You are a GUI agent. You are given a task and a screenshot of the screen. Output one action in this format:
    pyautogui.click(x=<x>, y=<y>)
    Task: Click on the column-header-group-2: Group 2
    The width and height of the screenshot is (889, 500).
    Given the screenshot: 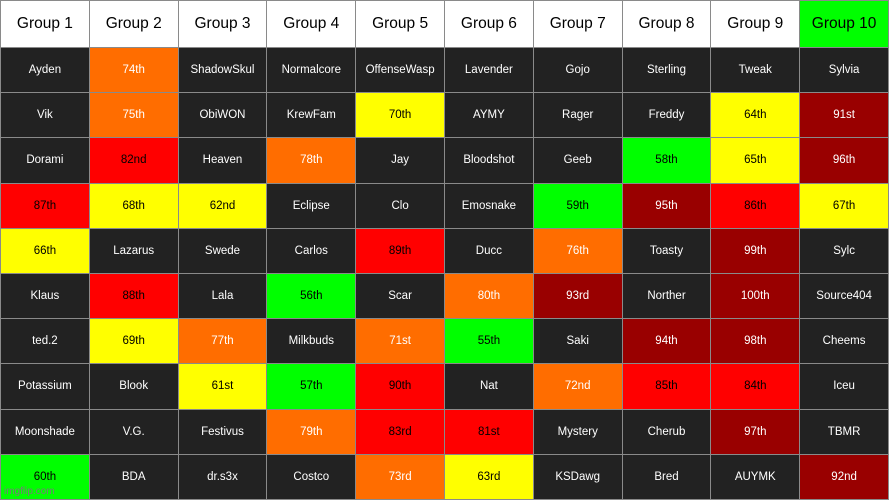 What is the action you would take?
    pyautogui.click(x=133, y=24)
    